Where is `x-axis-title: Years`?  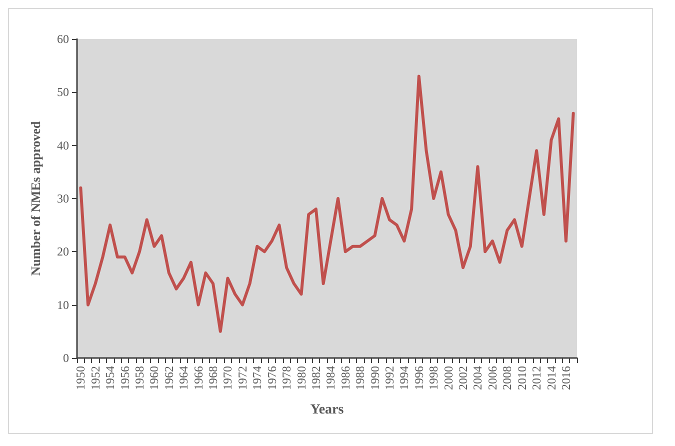 x-axis-title: Years is located at coordinates (327, 410).